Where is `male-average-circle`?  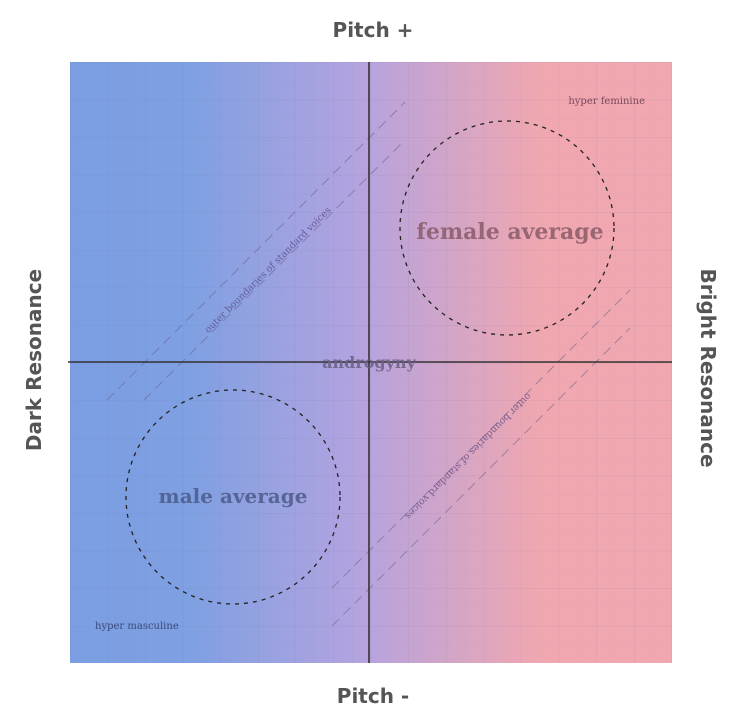 male-average-circle is located at coordinates (233, 497).